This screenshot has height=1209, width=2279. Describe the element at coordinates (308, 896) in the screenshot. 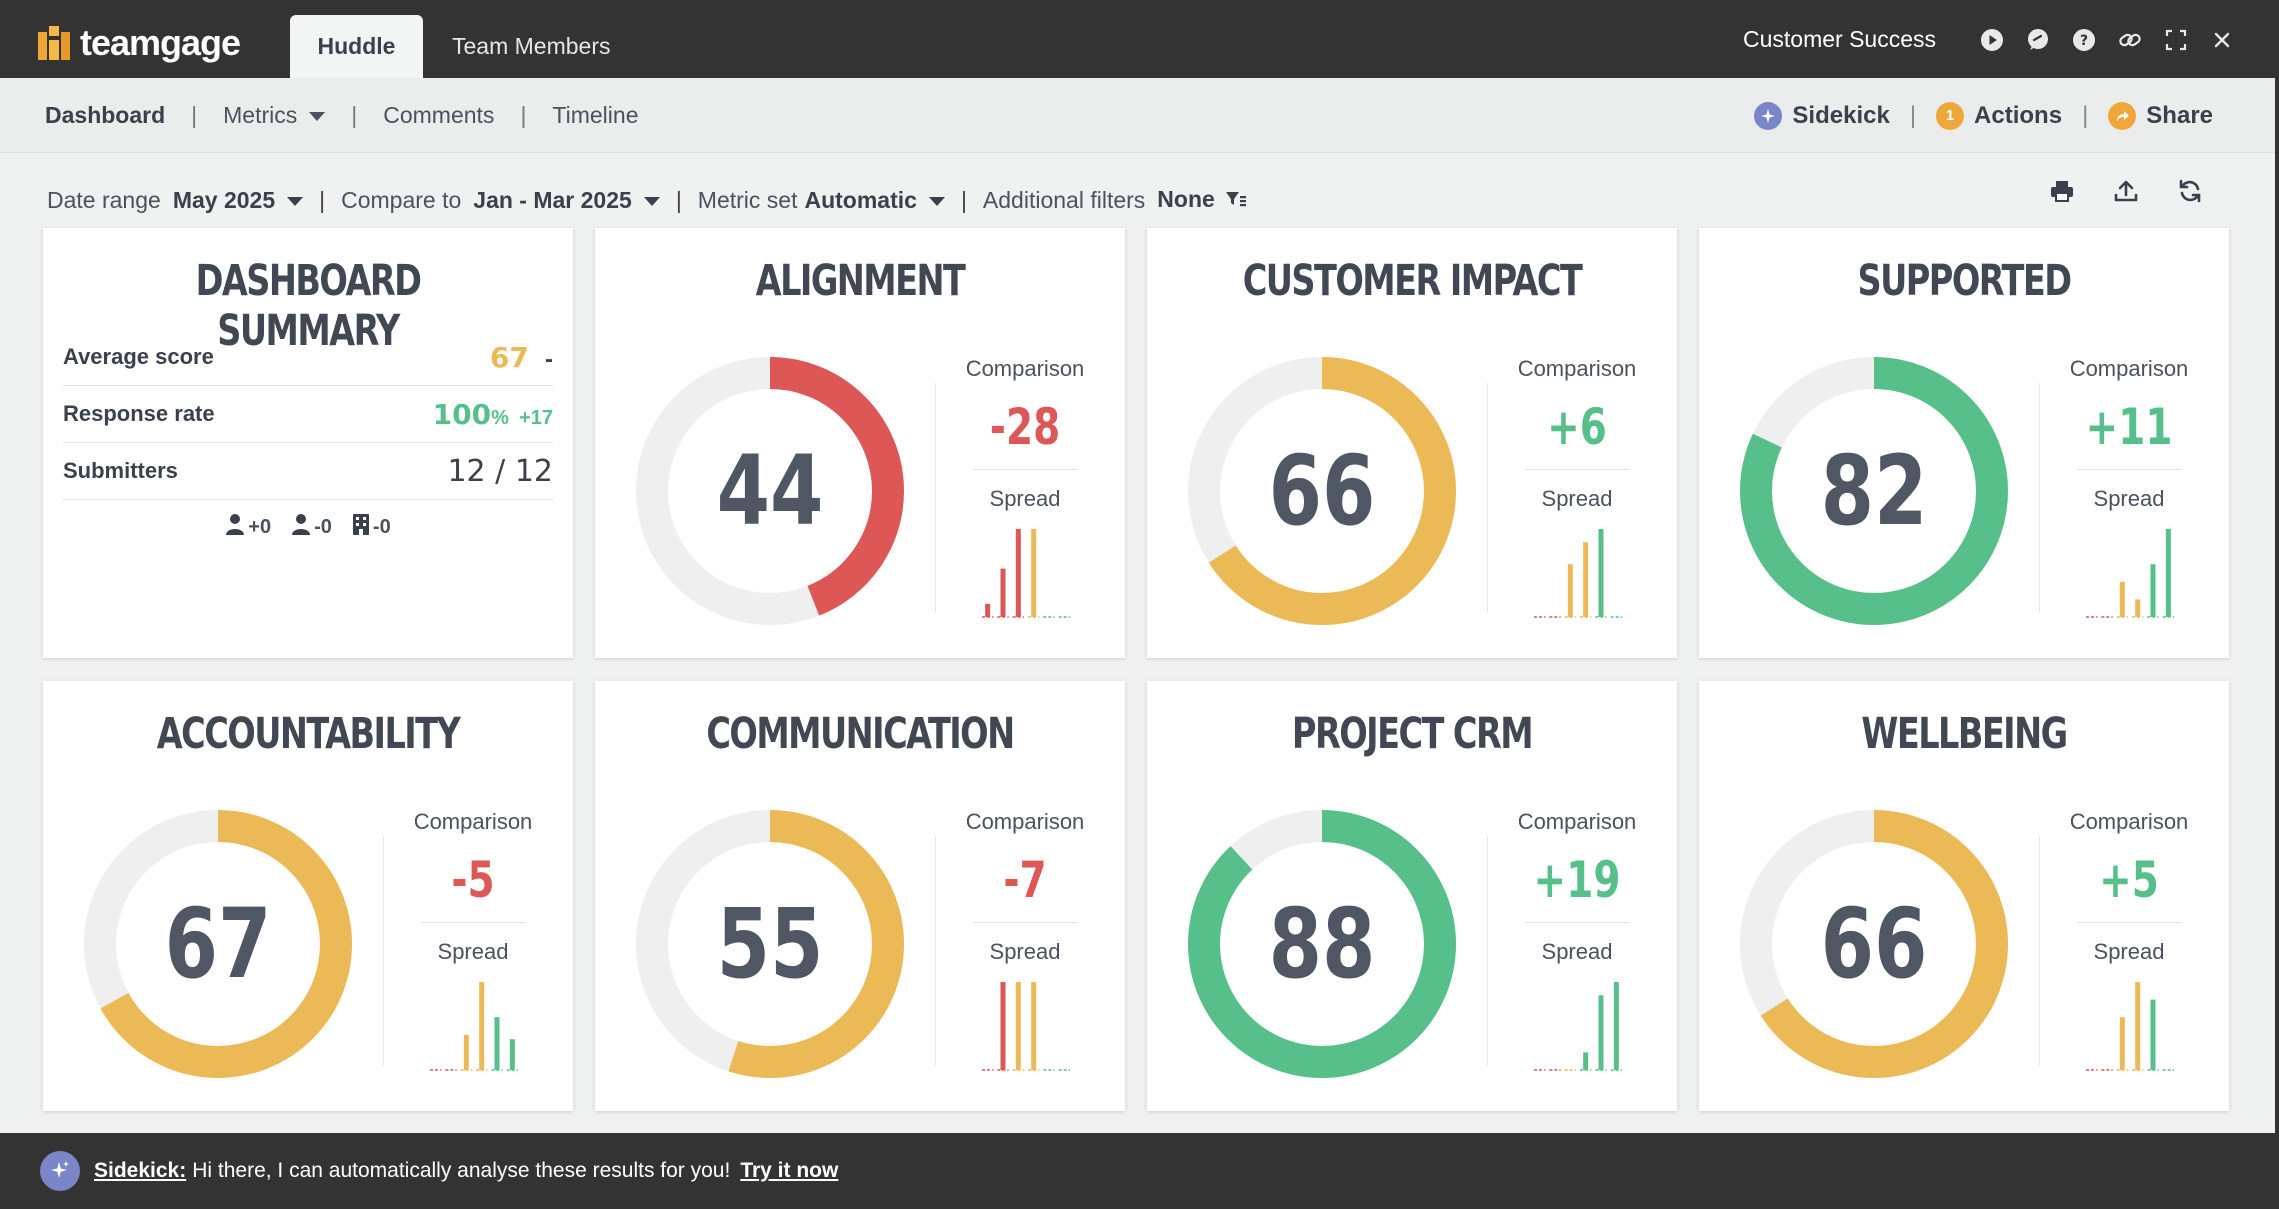

I see `metric-card-accountability: ACCOUNTABILITY 67 Comparison -5 Spread` at that location.